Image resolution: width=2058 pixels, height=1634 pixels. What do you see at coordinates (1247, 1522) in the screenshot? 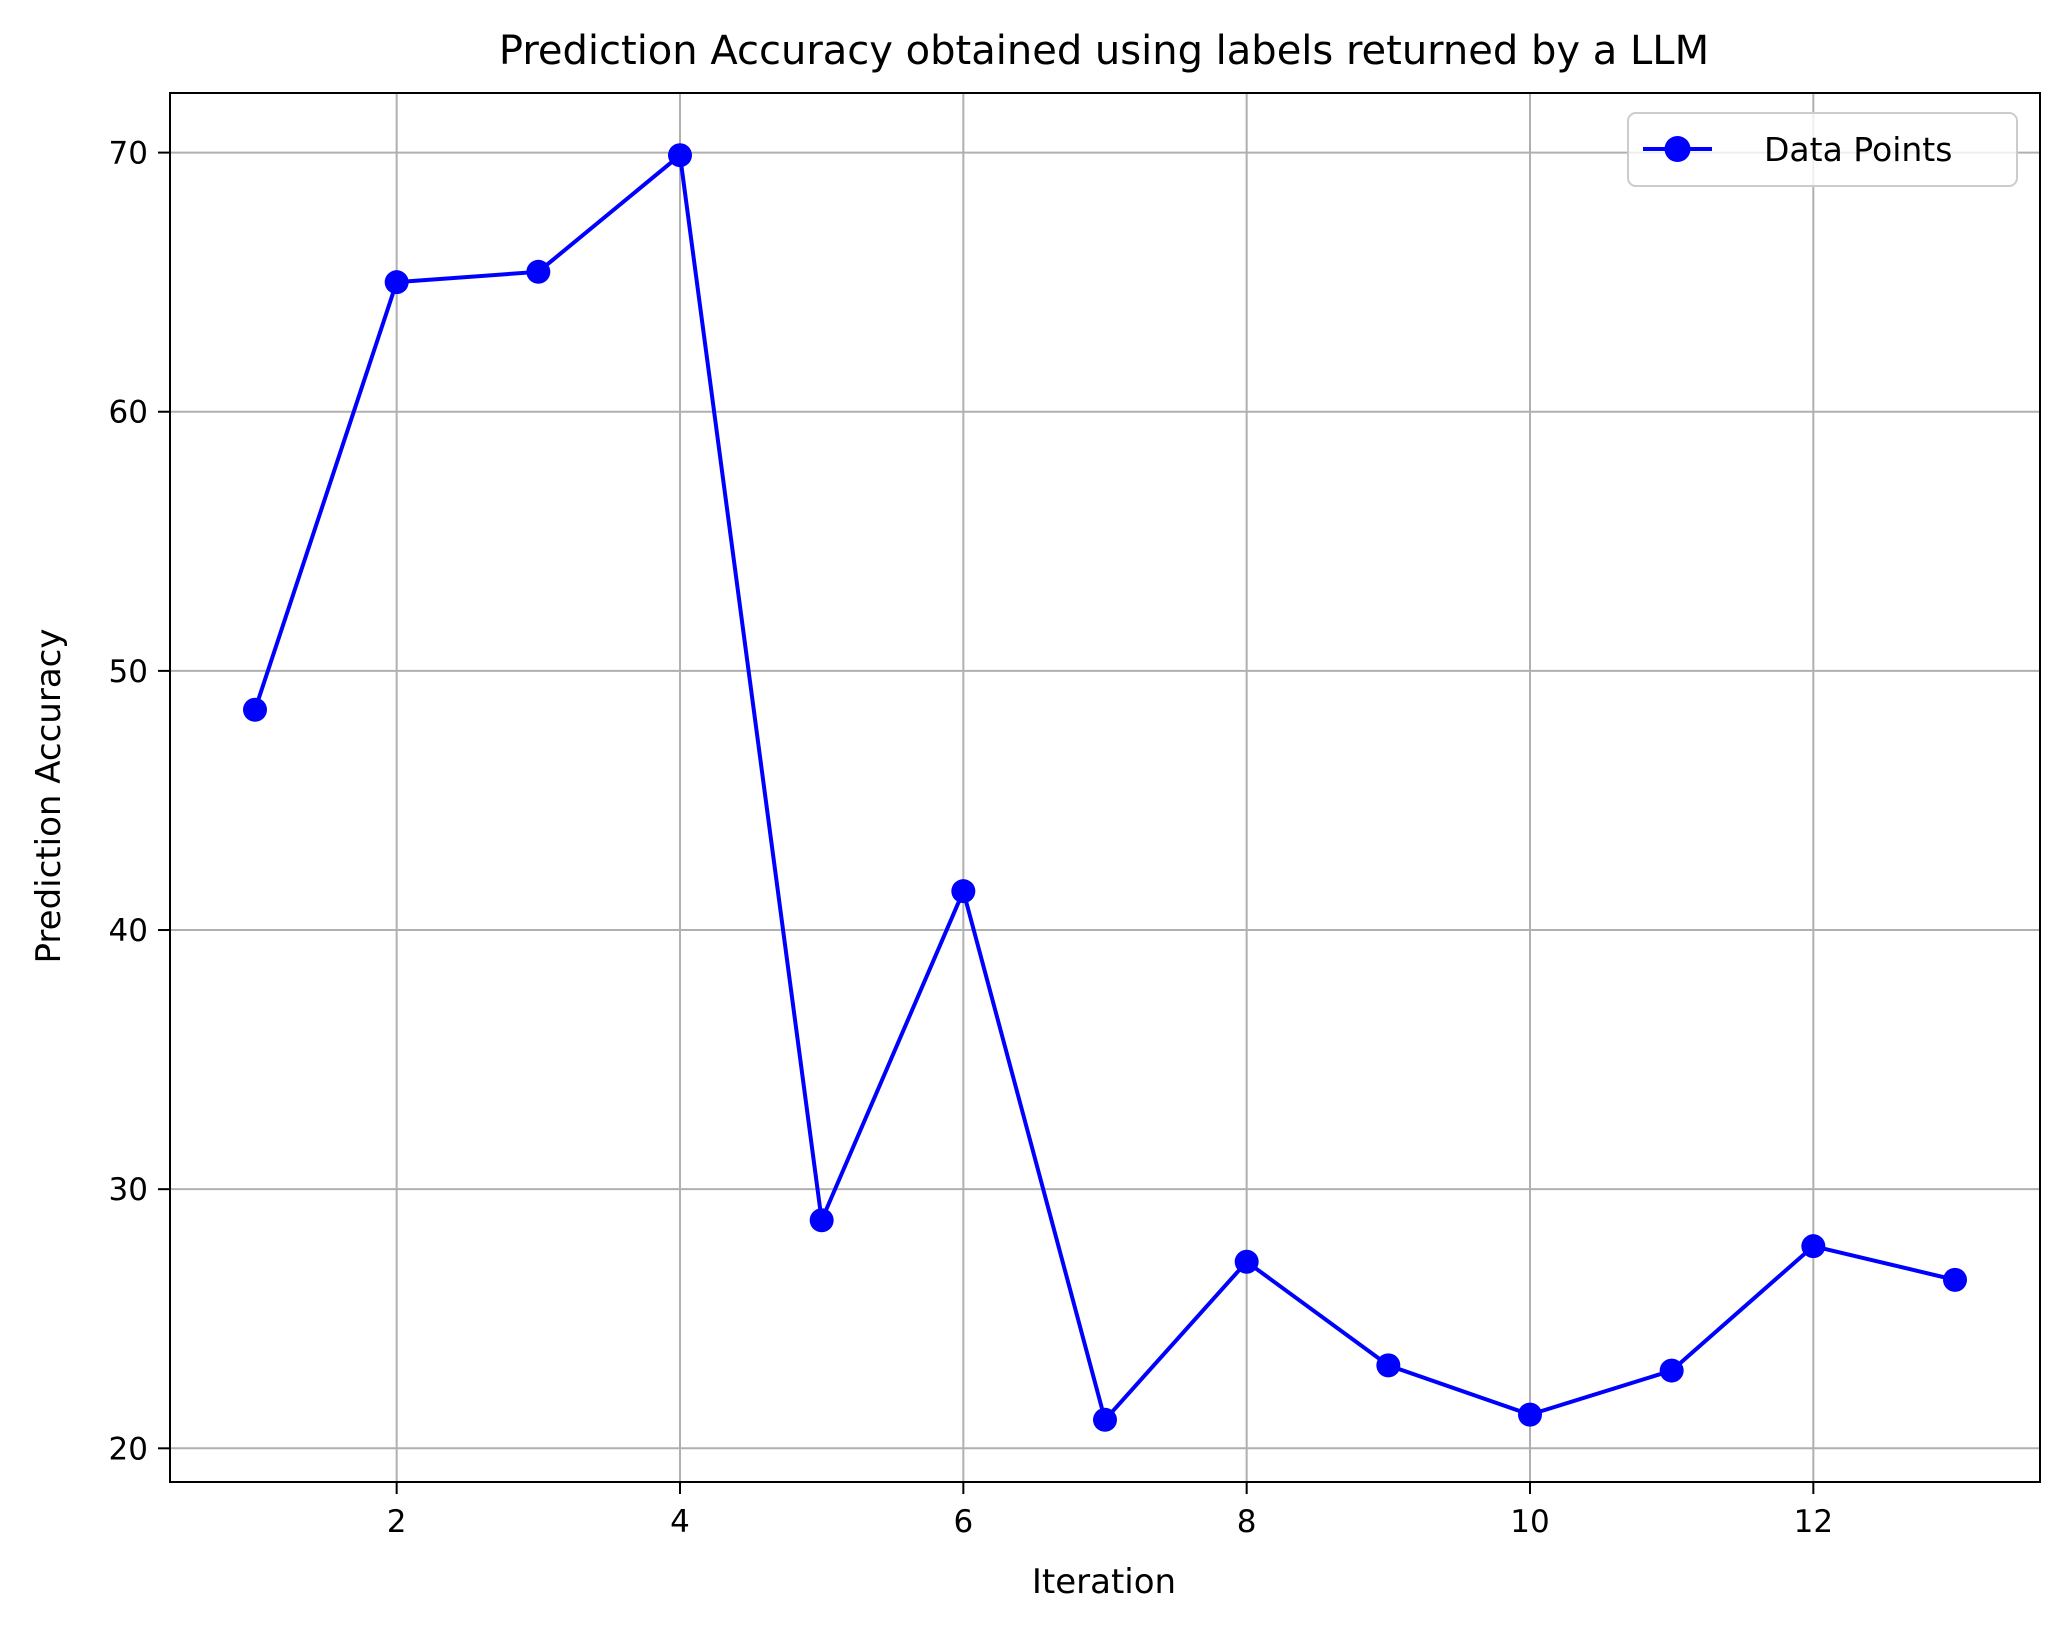
I see `x-tick-label: 8` at bounding box center [1247, 1522].